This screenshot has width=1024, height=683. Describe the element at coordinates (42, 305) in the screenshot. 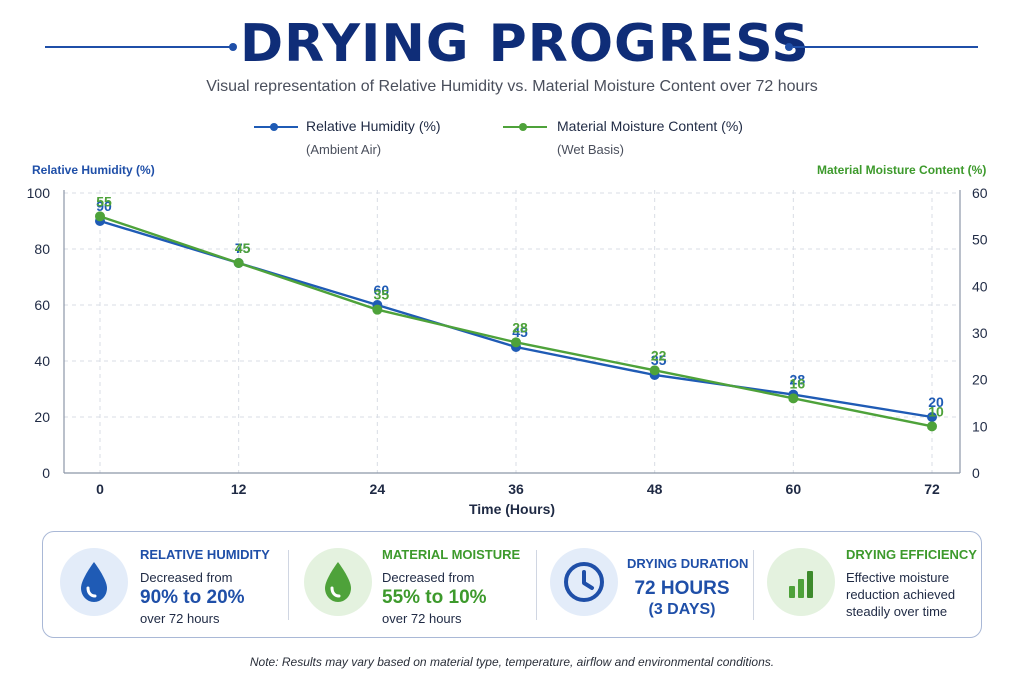

I see `y-tick-label-left: 60` at that location.